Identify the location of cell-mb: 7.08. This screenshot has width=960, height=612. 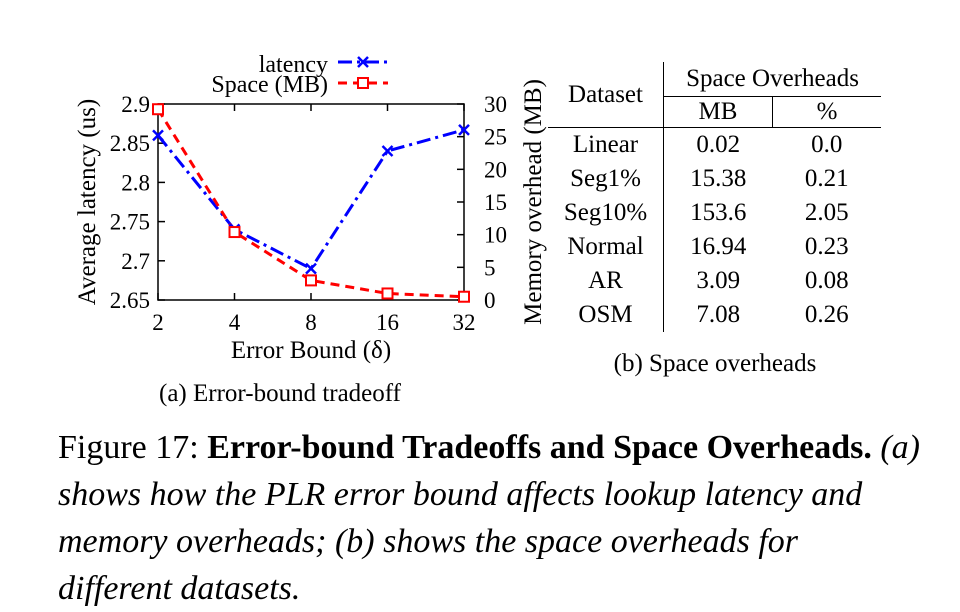
(718, 315).